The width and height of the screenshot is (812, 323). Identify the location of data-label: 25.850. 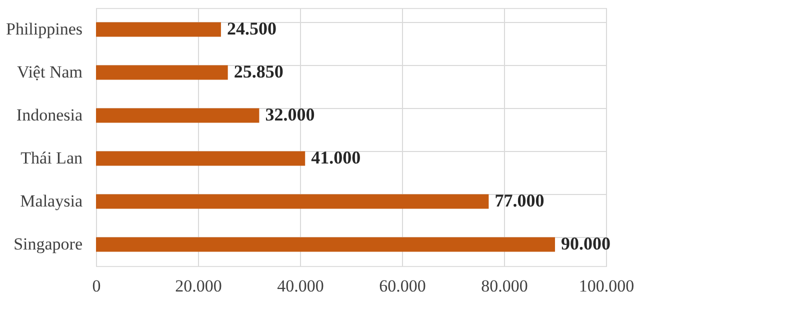
(259, 72).